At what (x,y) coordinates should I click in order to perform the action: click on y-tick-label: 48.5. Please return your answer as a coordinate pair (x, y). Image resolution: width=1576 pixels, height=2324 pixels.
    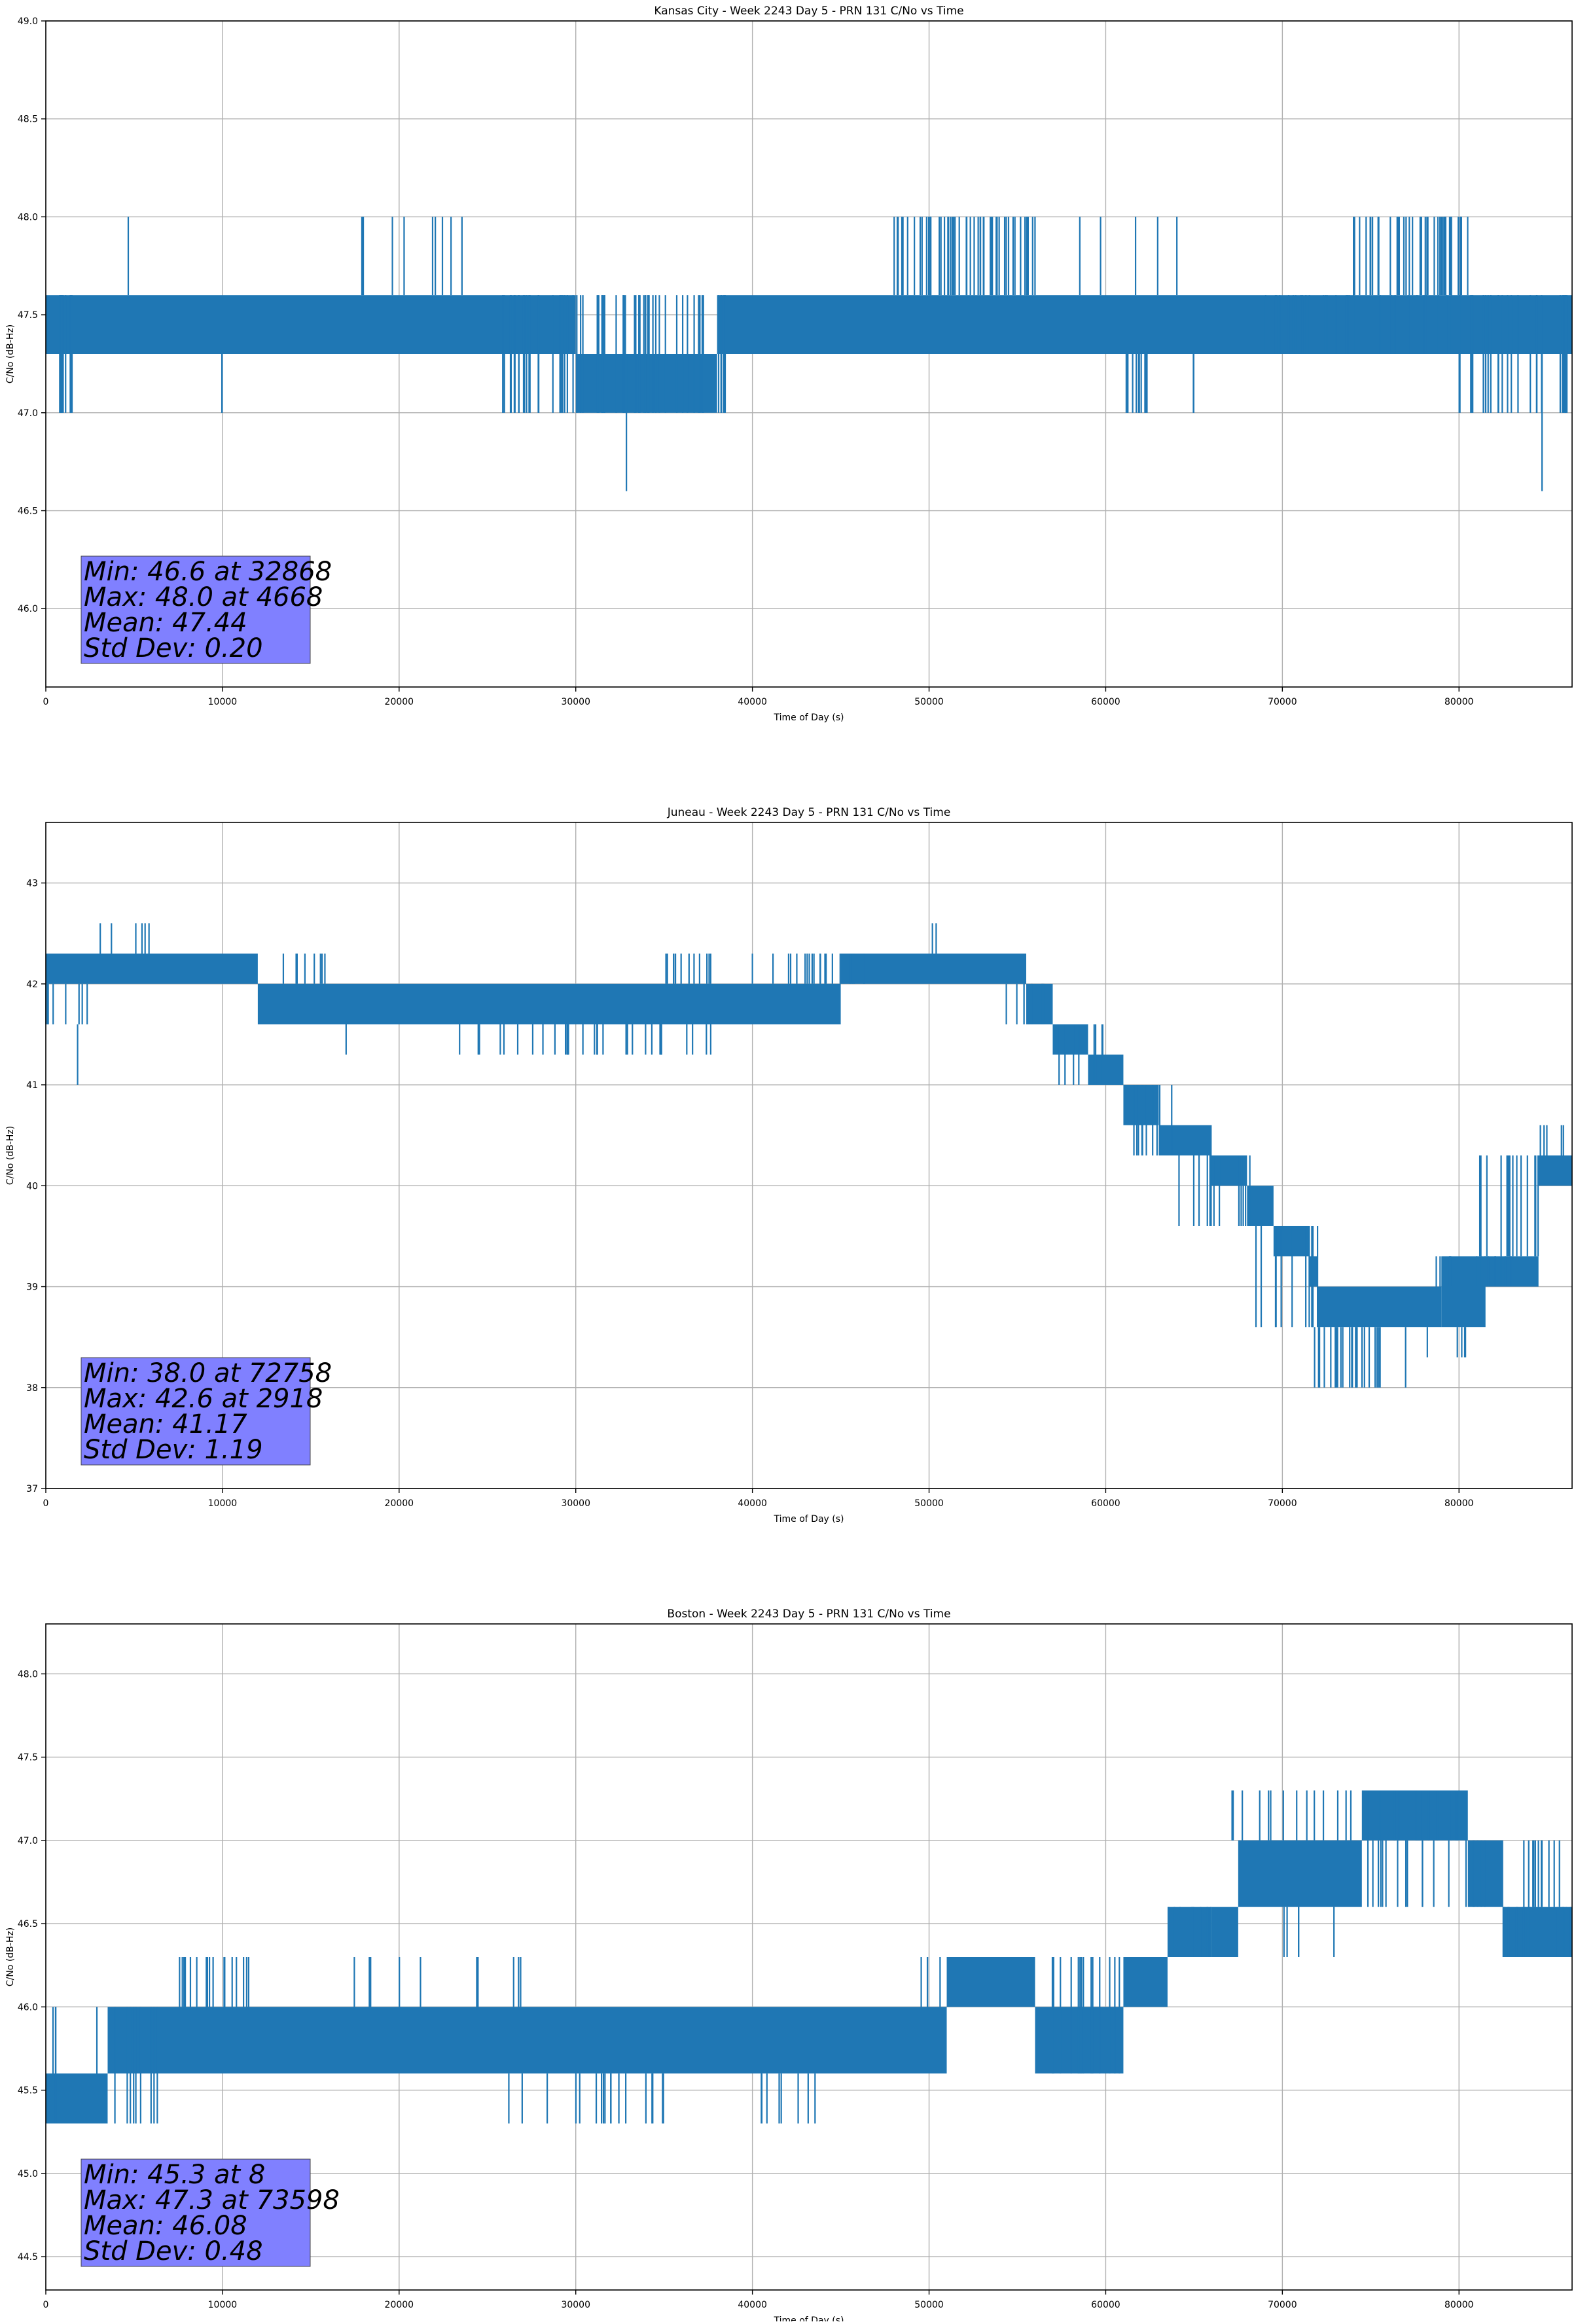
    Looking at the image, I should click on (28, 120).